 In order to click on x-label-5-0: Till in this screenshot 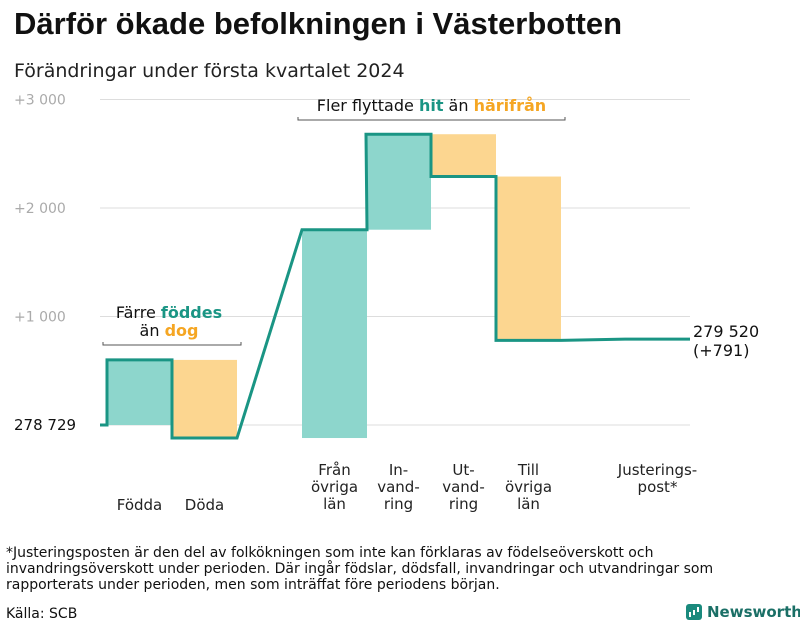, I will do `click(528, 470)`.